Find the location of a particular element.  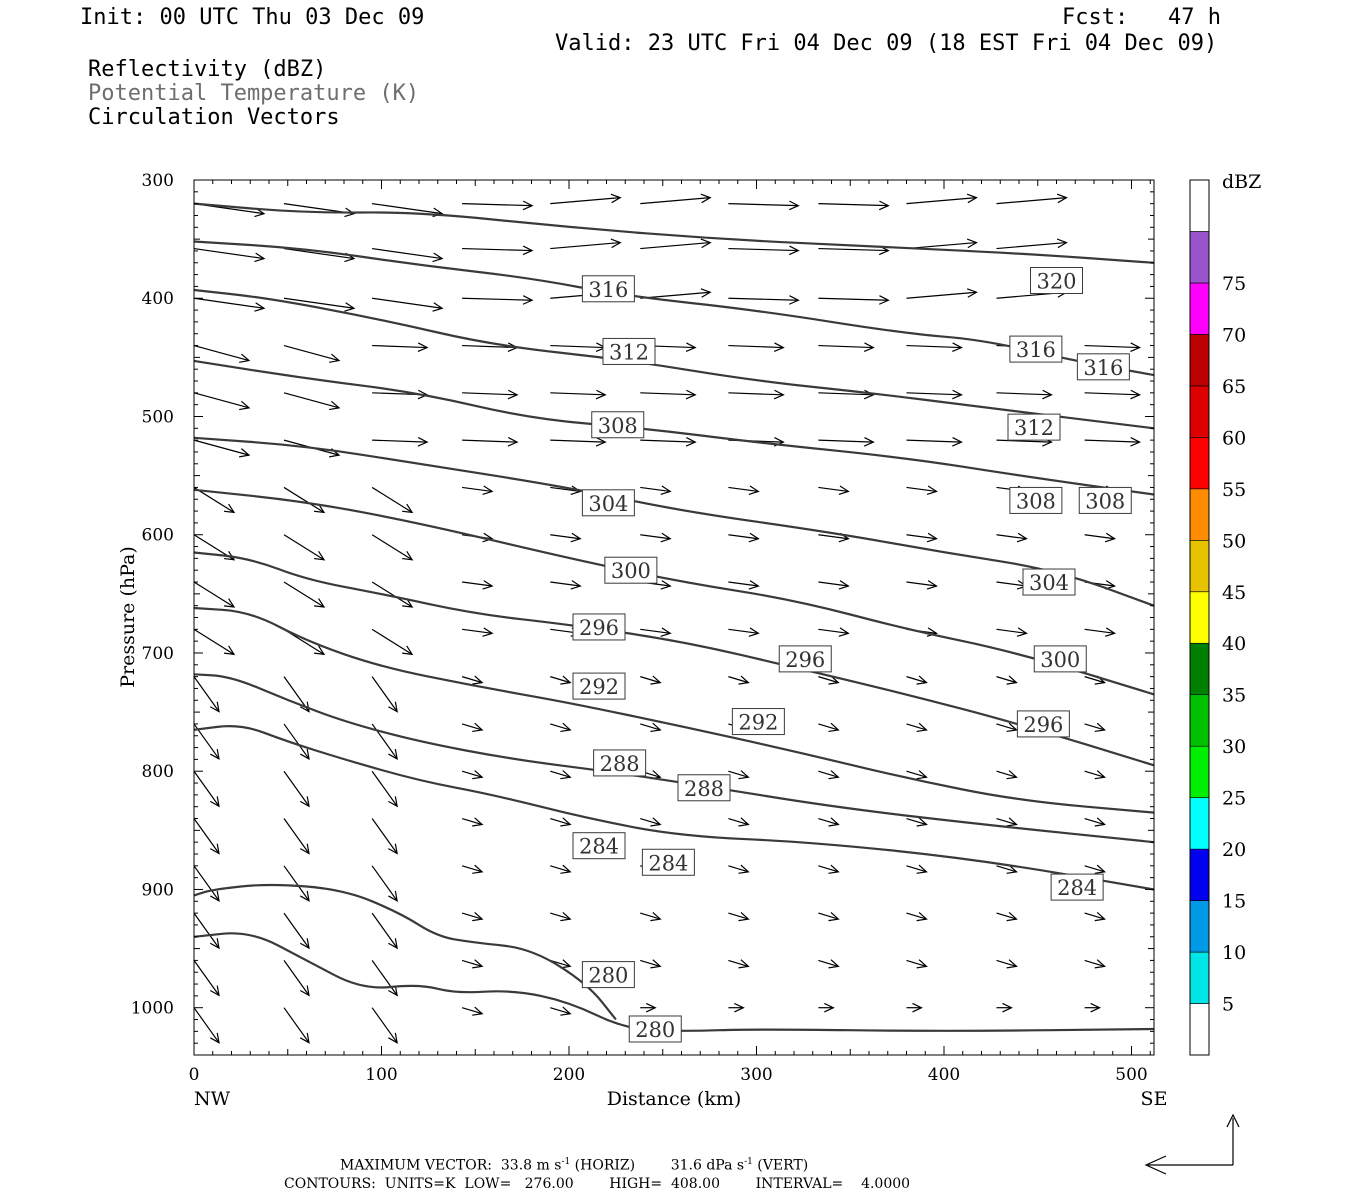

colorbar-label: 50 is located at coordinates (1234, 541).